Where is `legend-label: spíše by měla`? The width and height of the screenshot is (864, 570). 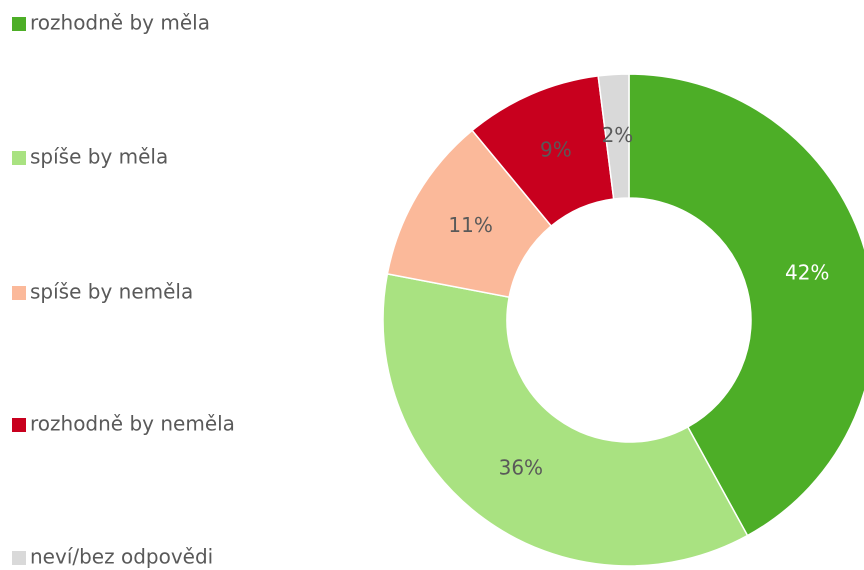
legend-label: spíše by měla is located at coordinates (99, 157).